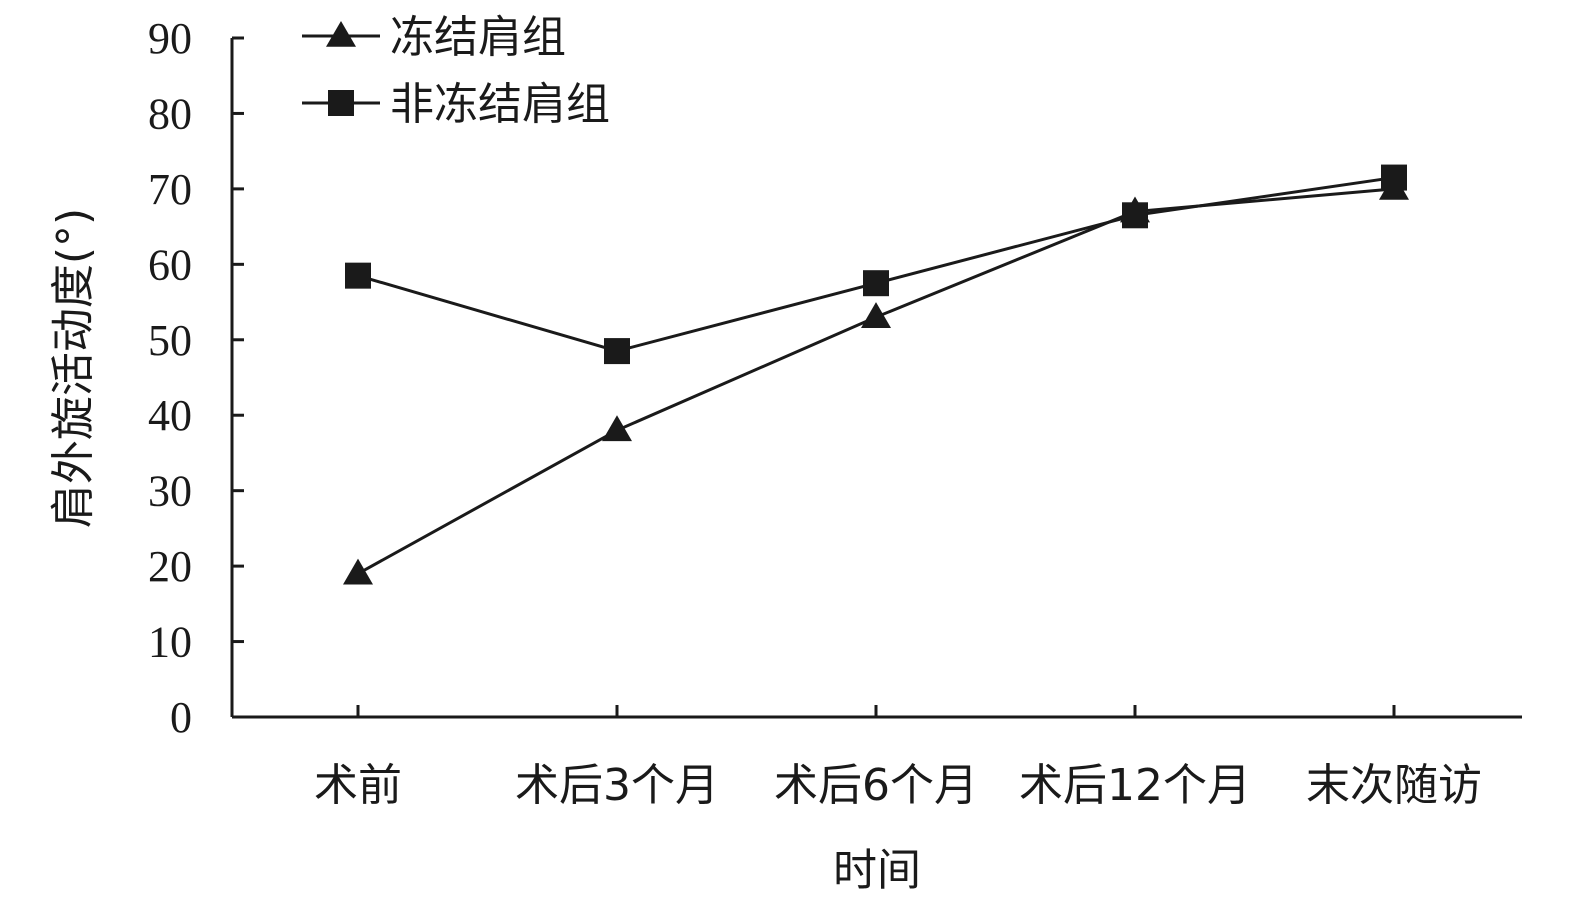 Image resolution: width=1575 pixels, height=902 pixels. Describe the element at coordinates (358, 785) in the screenshot. I see `x-tick-label: 术前` at that location.